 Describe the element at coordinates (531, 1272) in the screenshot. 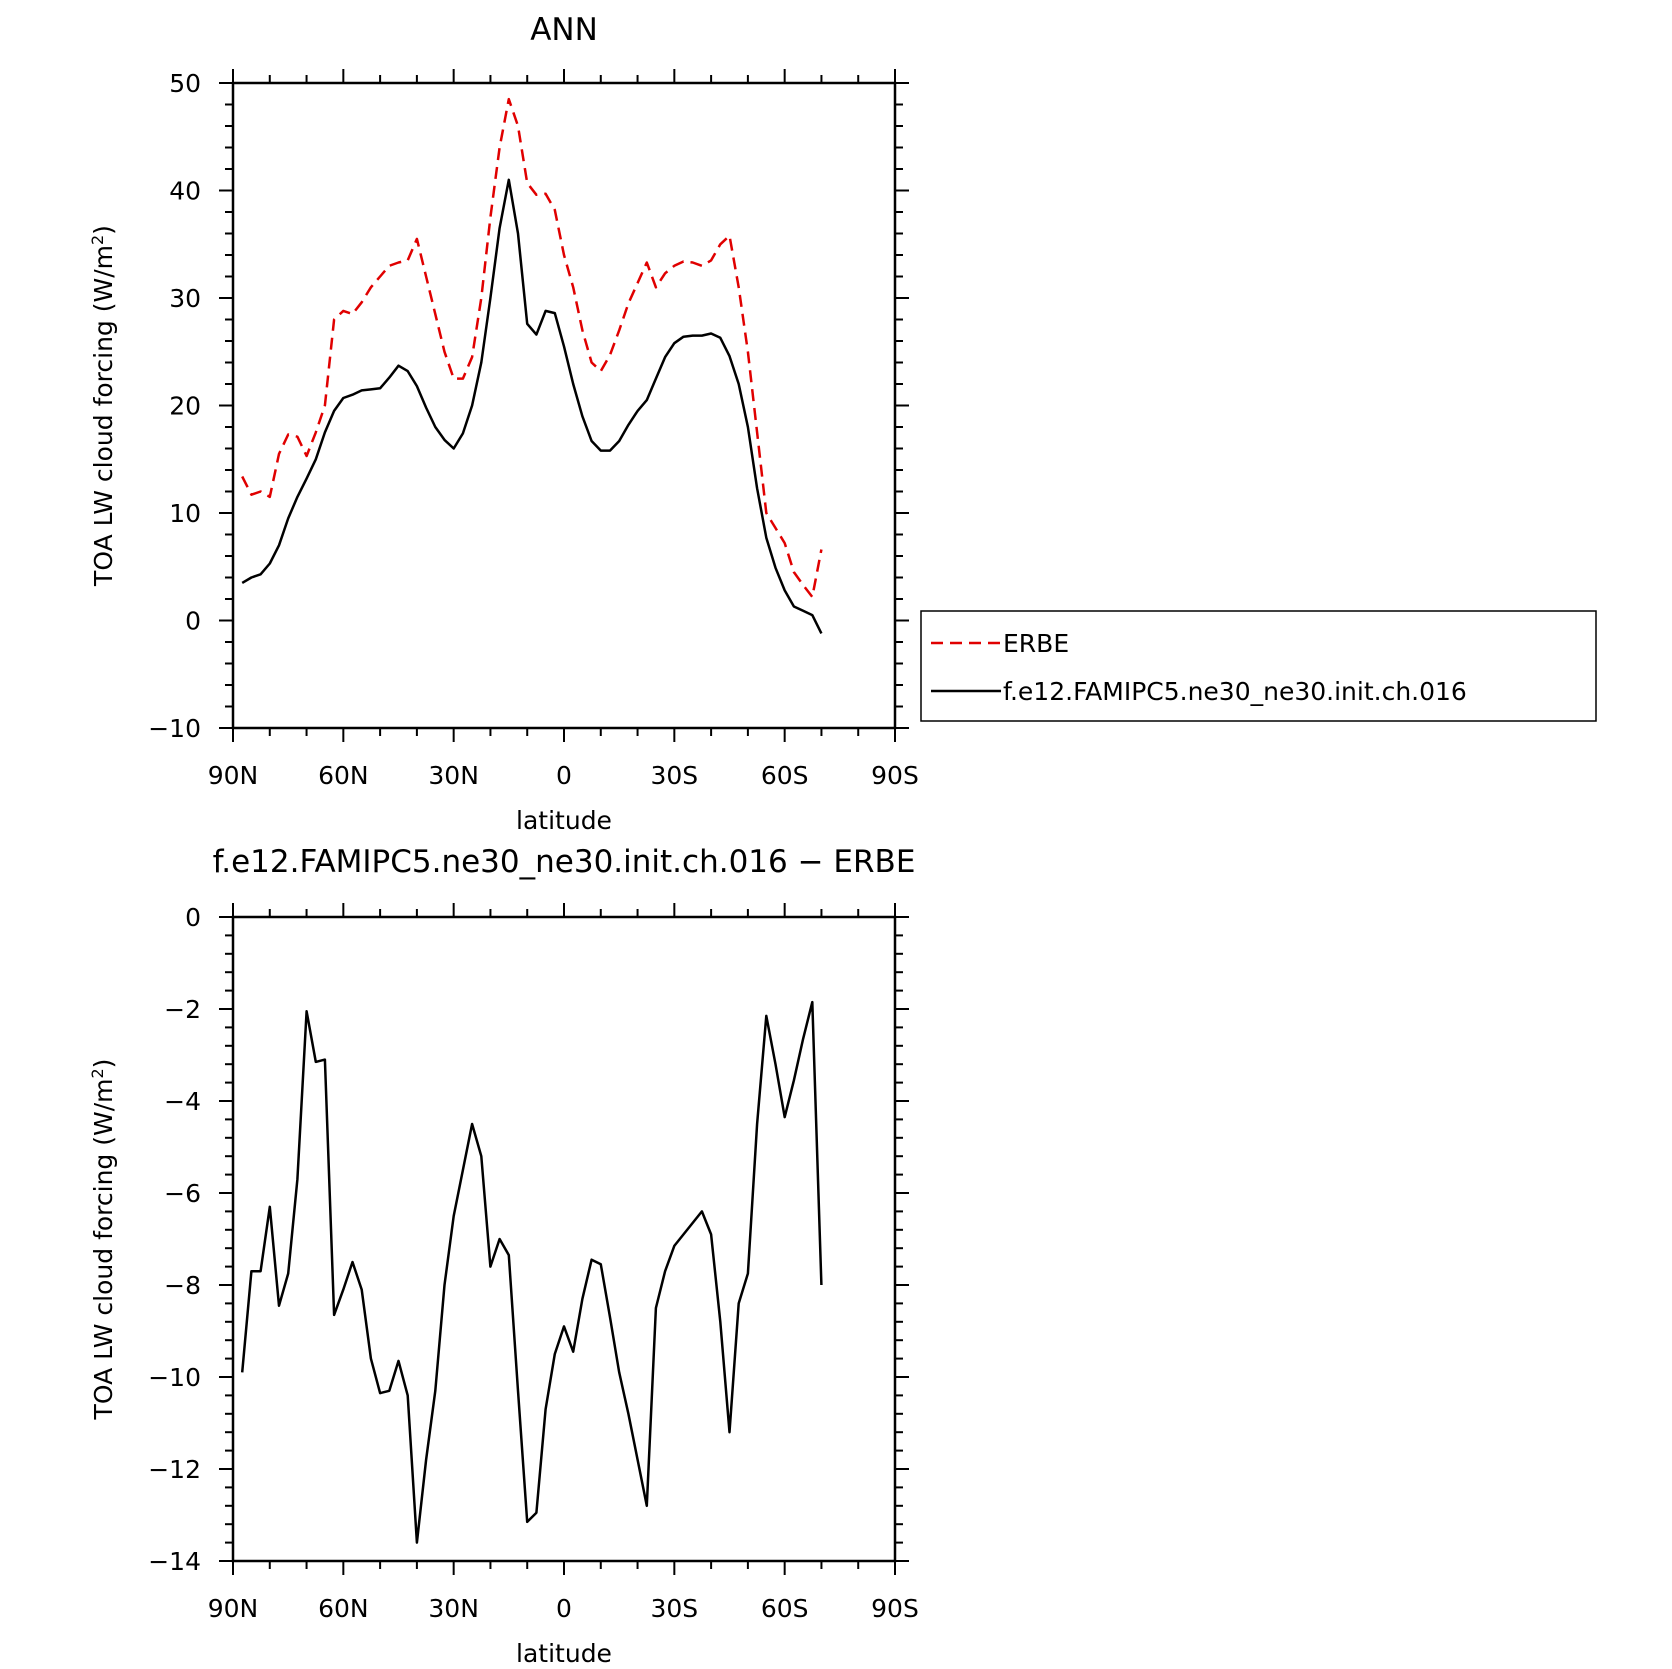

I see `series-line-difference` at that location.